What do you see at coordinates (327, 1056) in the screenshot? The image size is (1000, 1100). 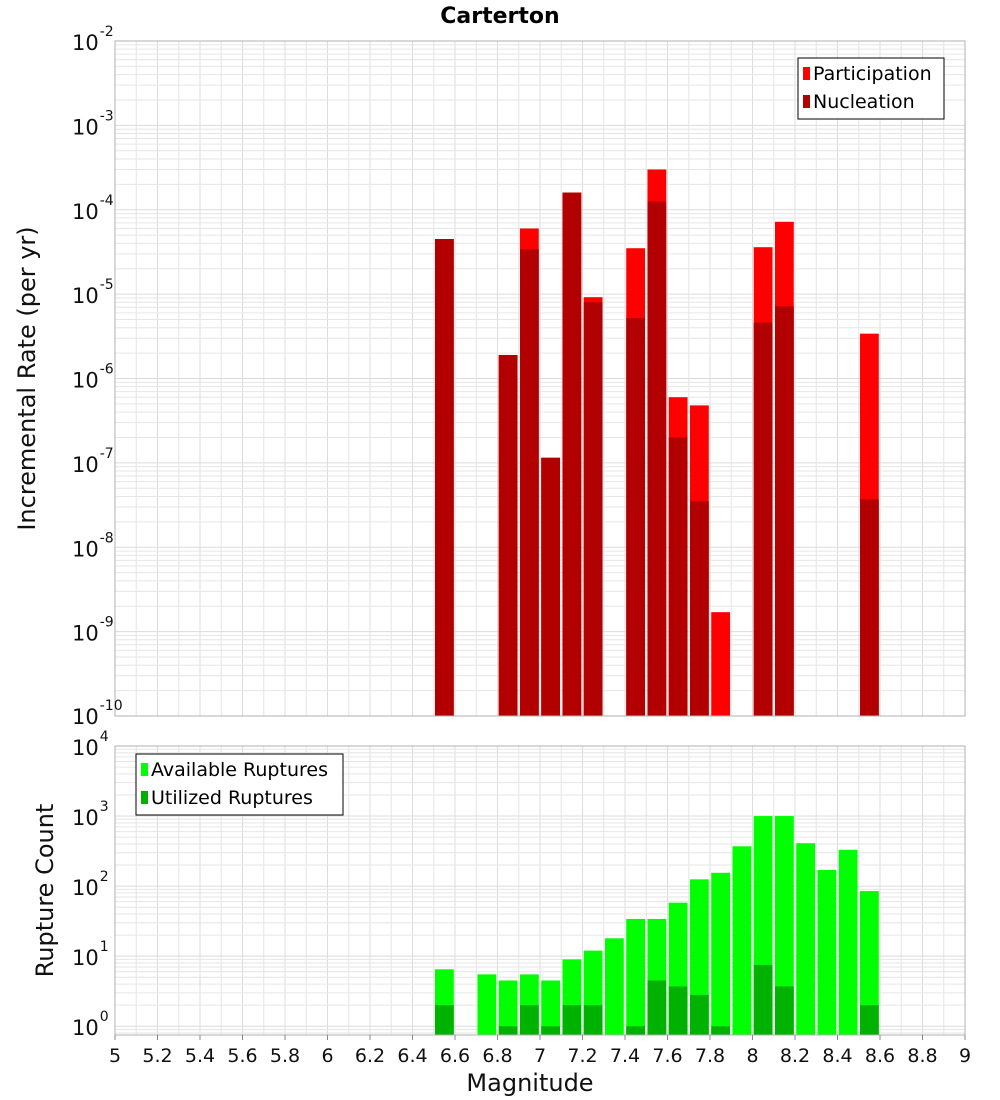 I see `x-tick-label: 6` at bounding box center [327, 1056].